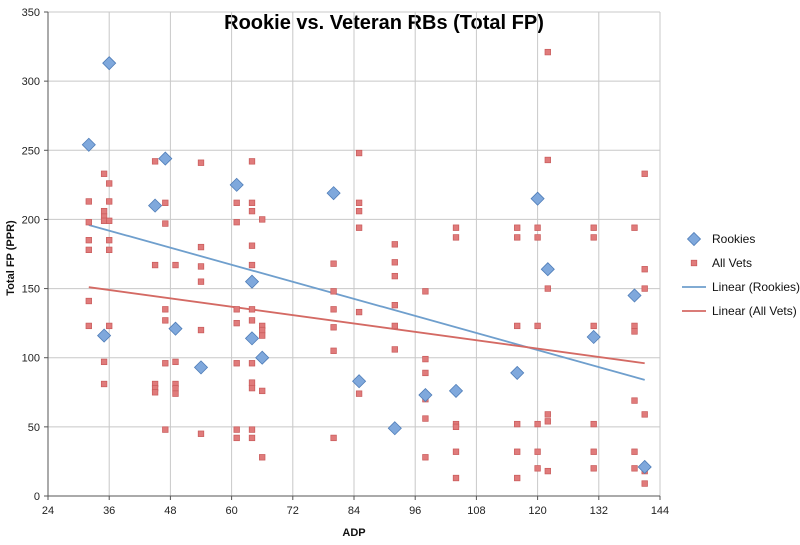 Image resolution: width=800 pixels, height=545 pixels. Describe the element at coordinates (756, 287) in the screenshot. I see `legend-label: Linear (Rookies)` at that location.